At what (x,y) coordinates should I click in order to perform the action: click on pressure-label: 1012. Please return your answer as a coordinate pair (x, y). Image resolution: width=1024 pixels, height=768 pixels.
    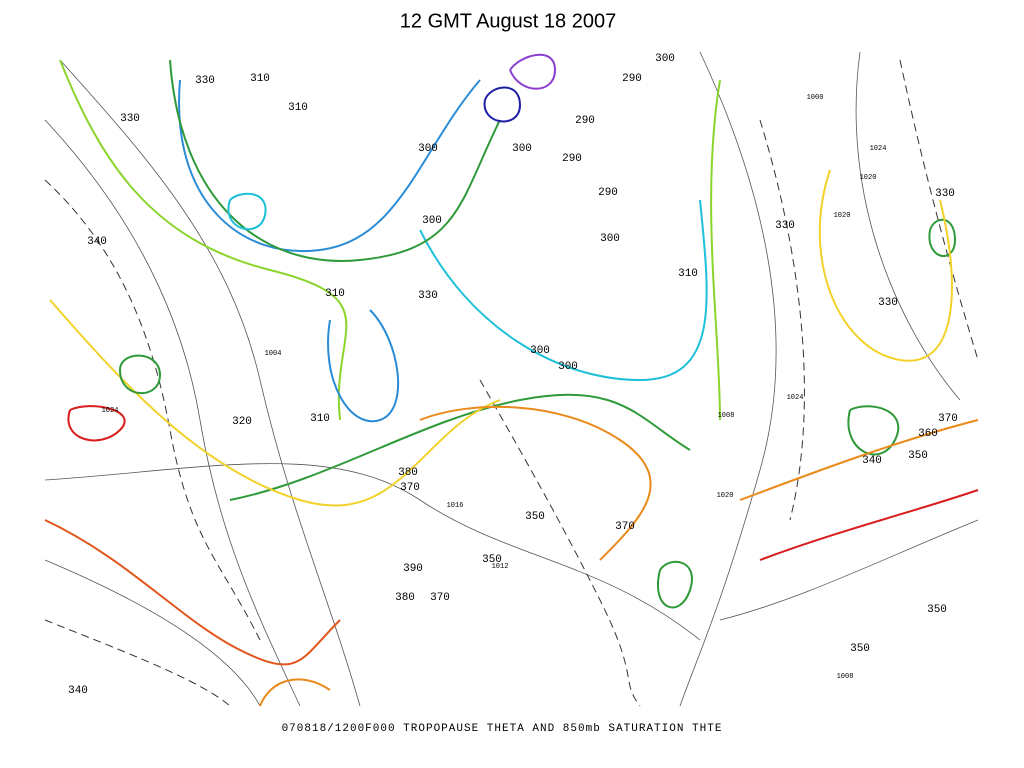
    Looking at the image, I should click on (500, 567).